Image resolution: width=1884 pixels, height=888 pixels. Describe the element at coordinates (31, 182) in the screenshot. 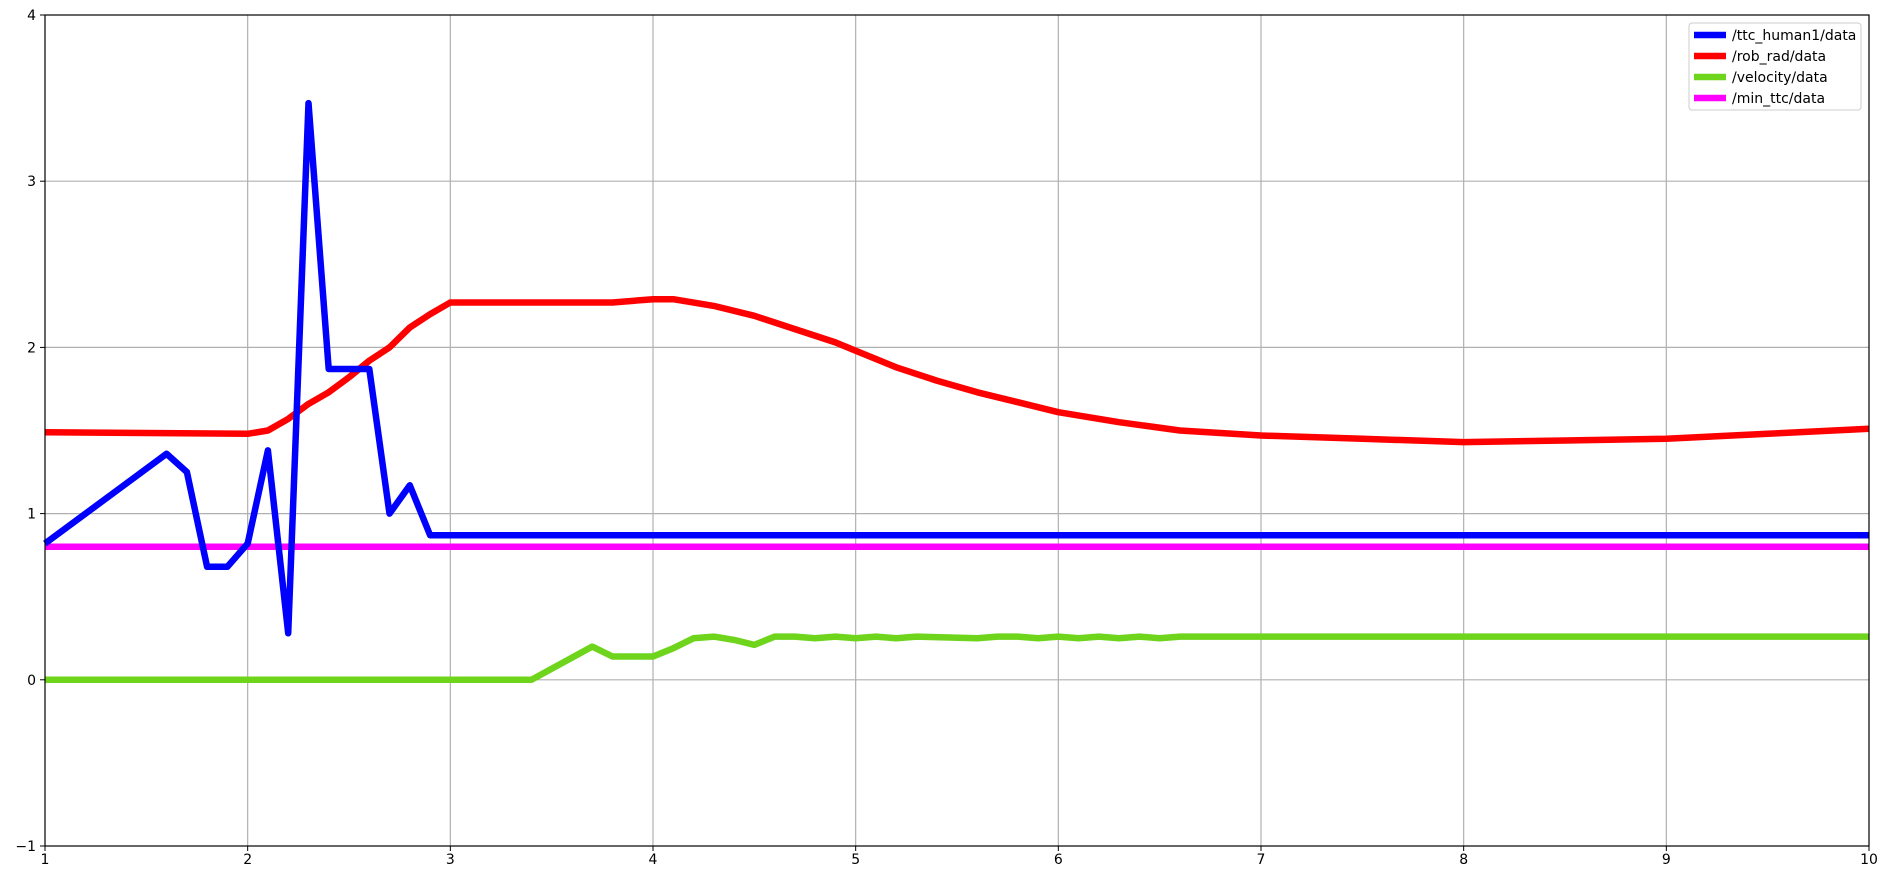

I see `y-tick-label: 3` at that location.